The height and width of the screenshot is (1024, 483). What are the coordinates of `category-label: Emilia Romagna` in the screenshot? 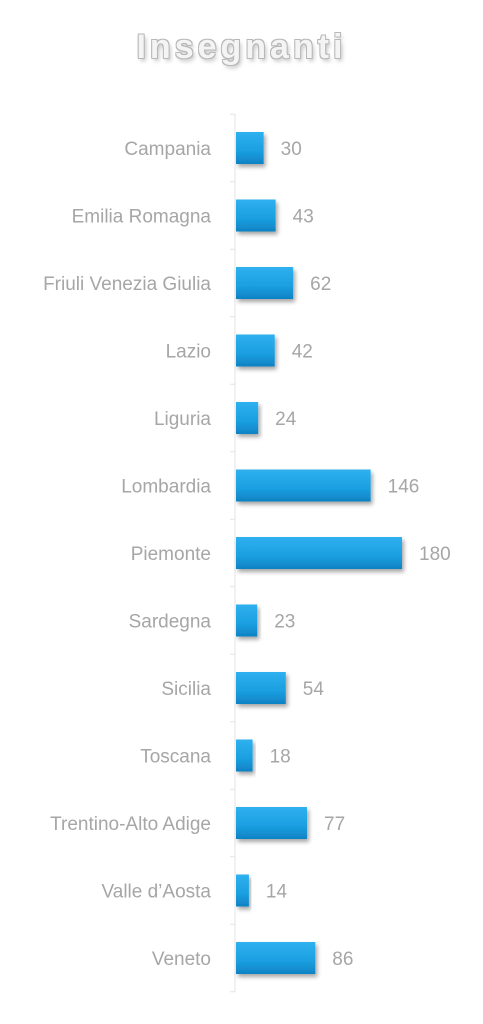 It's located at (142, 217).